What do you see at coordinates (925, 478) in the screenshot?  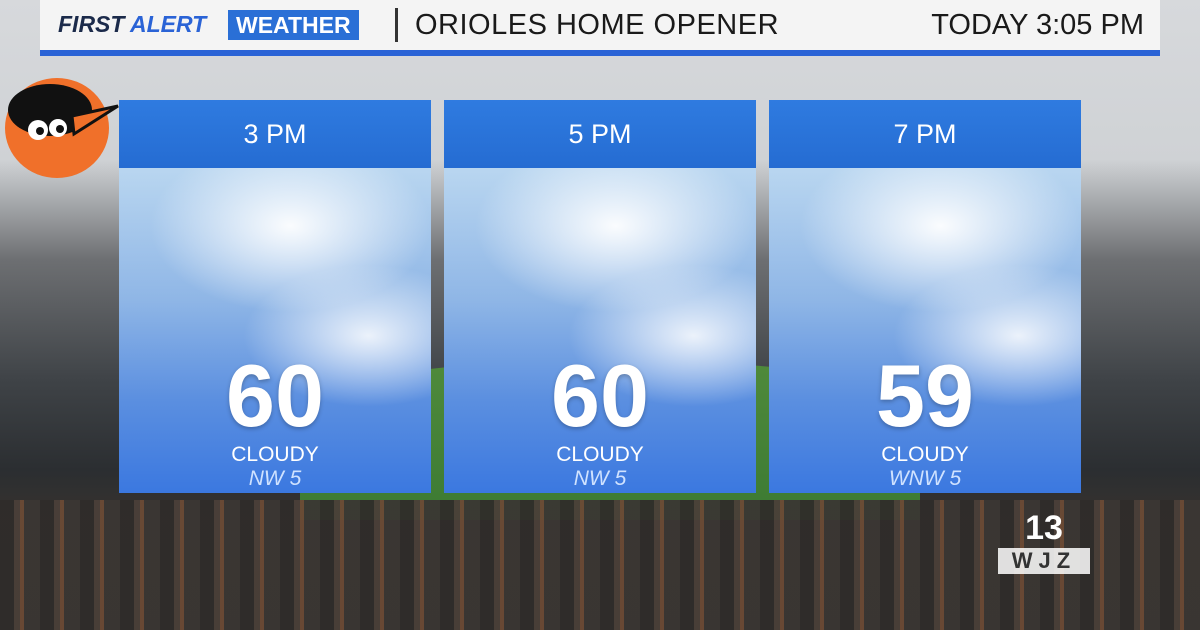 I see `panel-wind: WNW 5` at bounding box center [925, 478].